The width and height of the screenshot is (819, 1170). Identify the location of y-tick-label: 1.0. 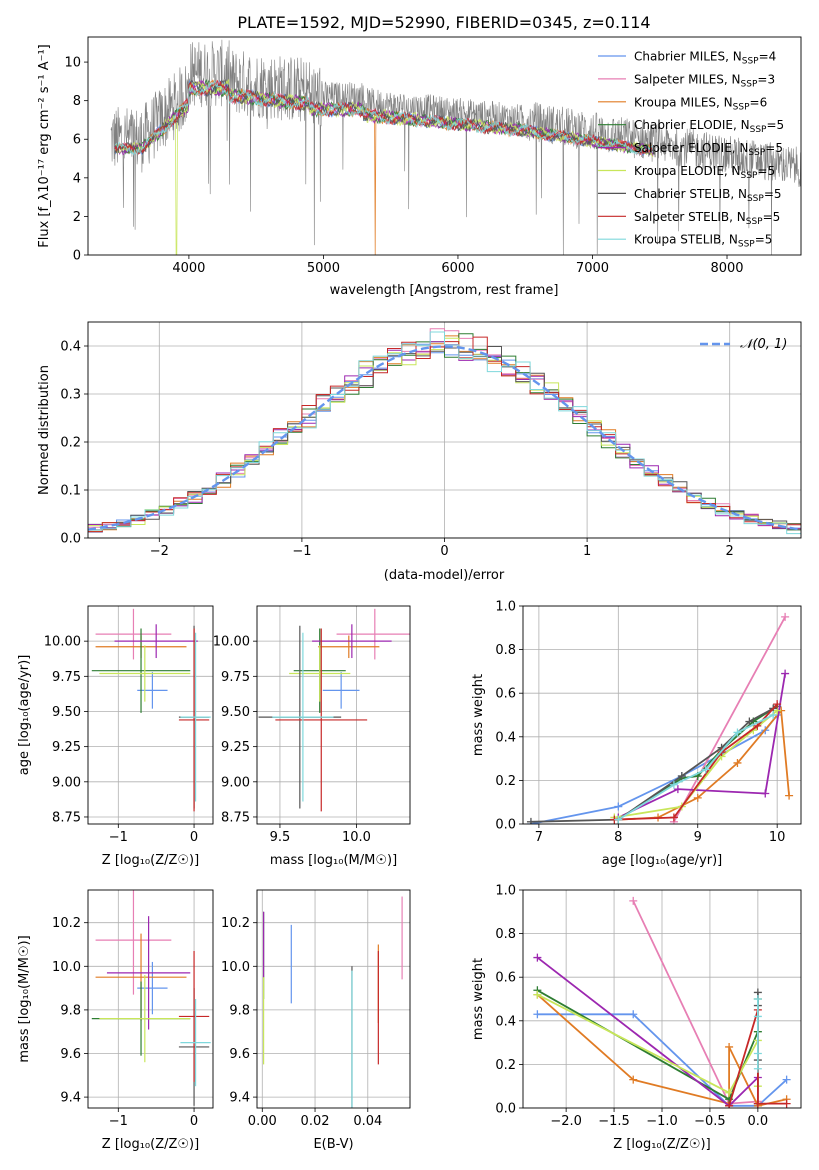
(505, 607).